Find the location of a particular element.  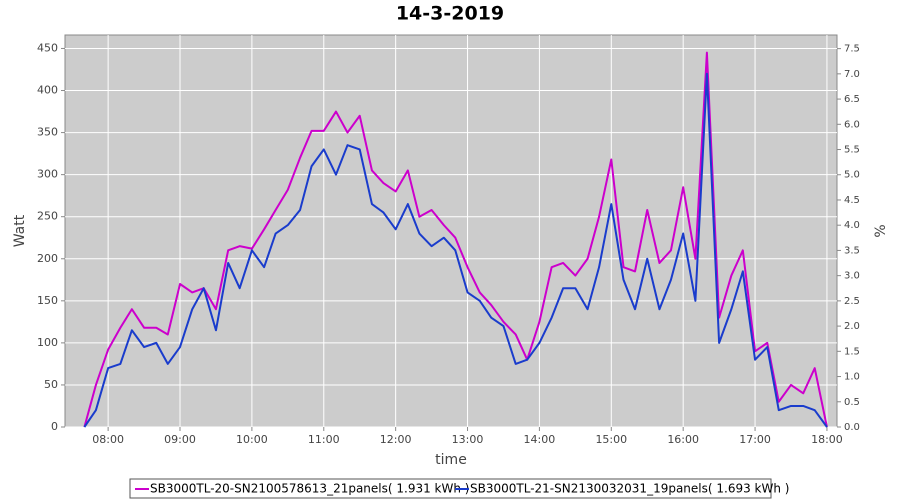

y-tick-label: 200 is located at coordinates (47, 258).